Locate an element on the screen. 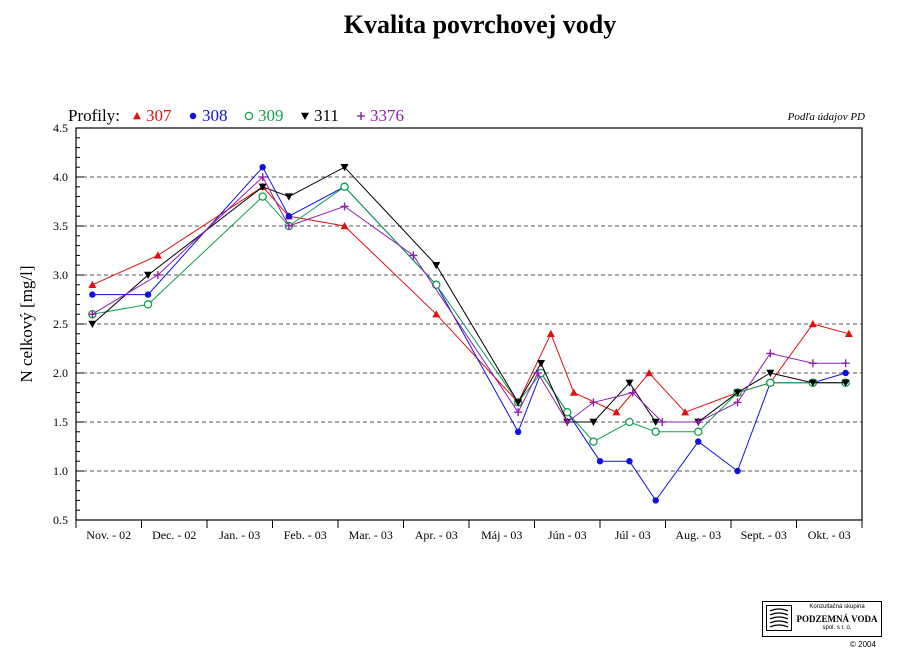  y-tick-label: 1.5 is located at coordinates (60, 422).